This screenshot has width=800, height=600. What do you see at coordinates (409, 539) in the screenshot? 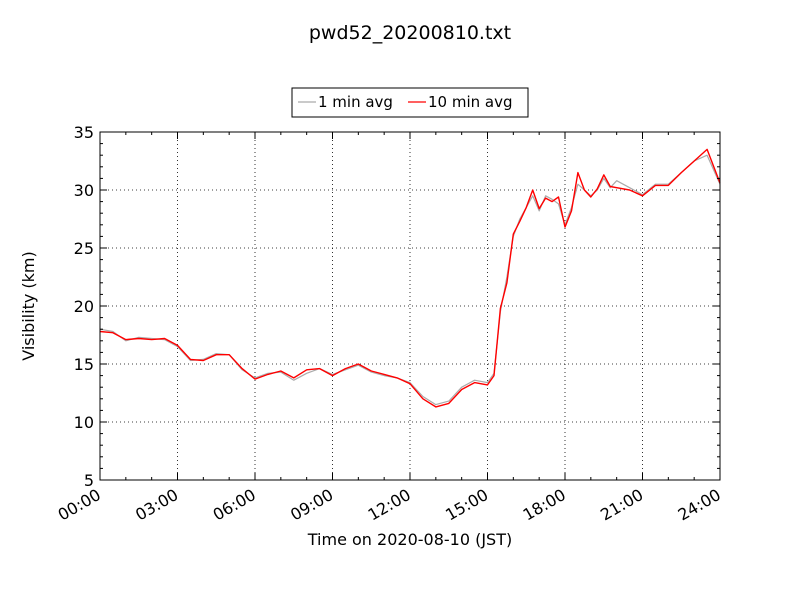
I see `x-axis-label: Time on 2020-08-10 (JST)` at bounding box center [409, 539].